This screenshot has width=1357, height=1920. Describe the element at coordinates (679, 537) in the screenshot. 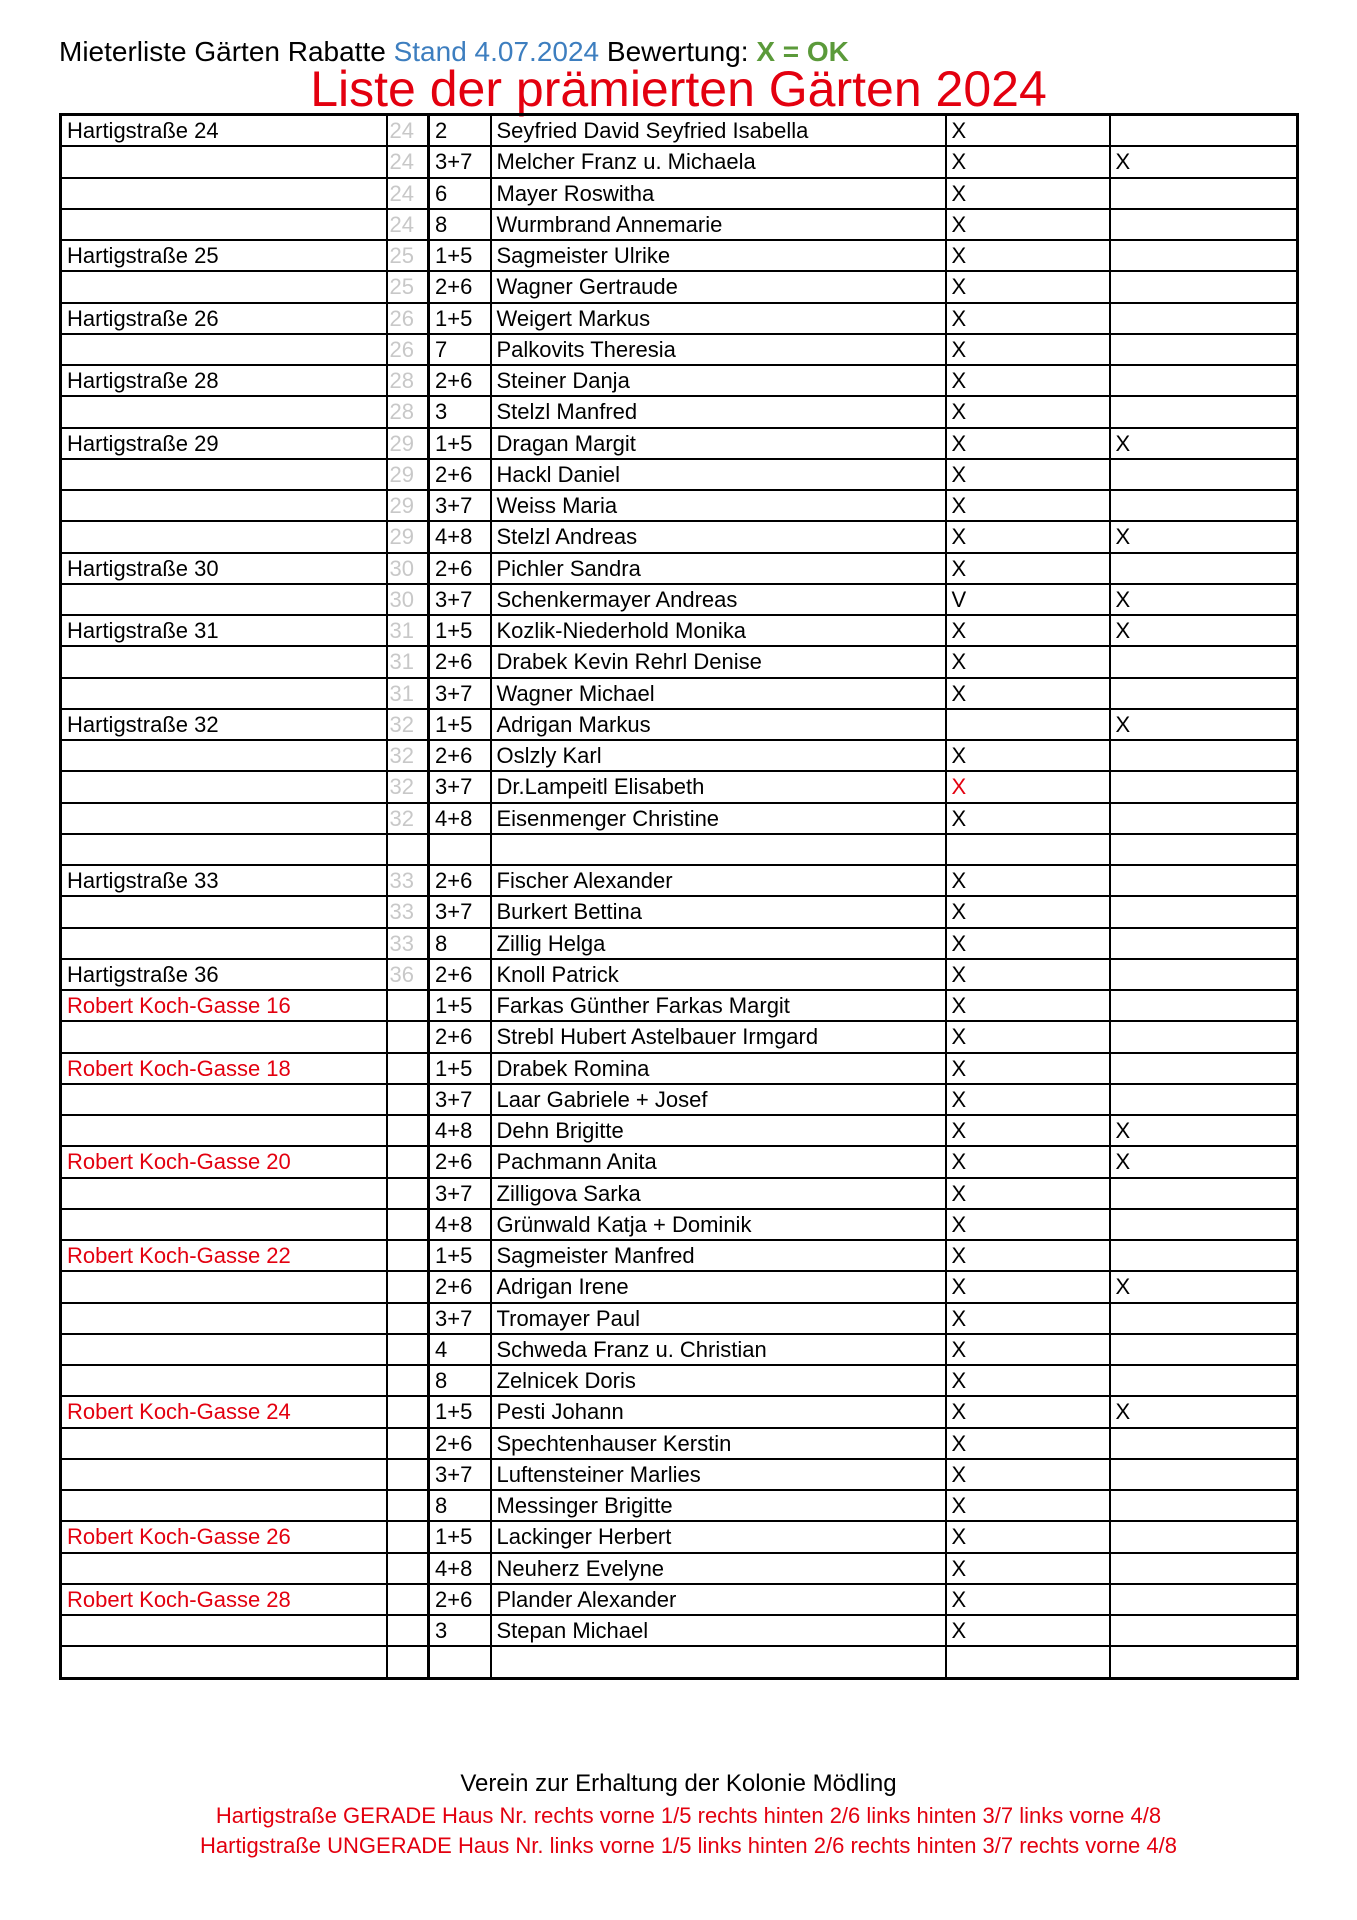

I see `table-row: 29 4+8 Stelzl Andreas X X` at that location.